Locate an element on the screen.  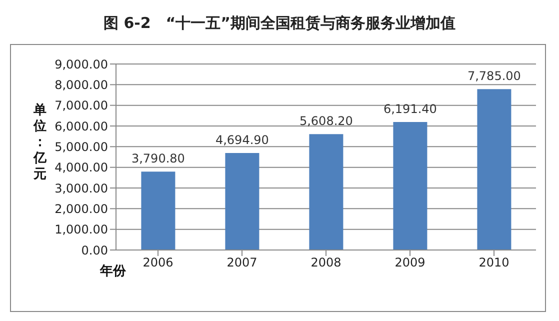
x-axis-title: 年份 is located at coordinates (113, 271).